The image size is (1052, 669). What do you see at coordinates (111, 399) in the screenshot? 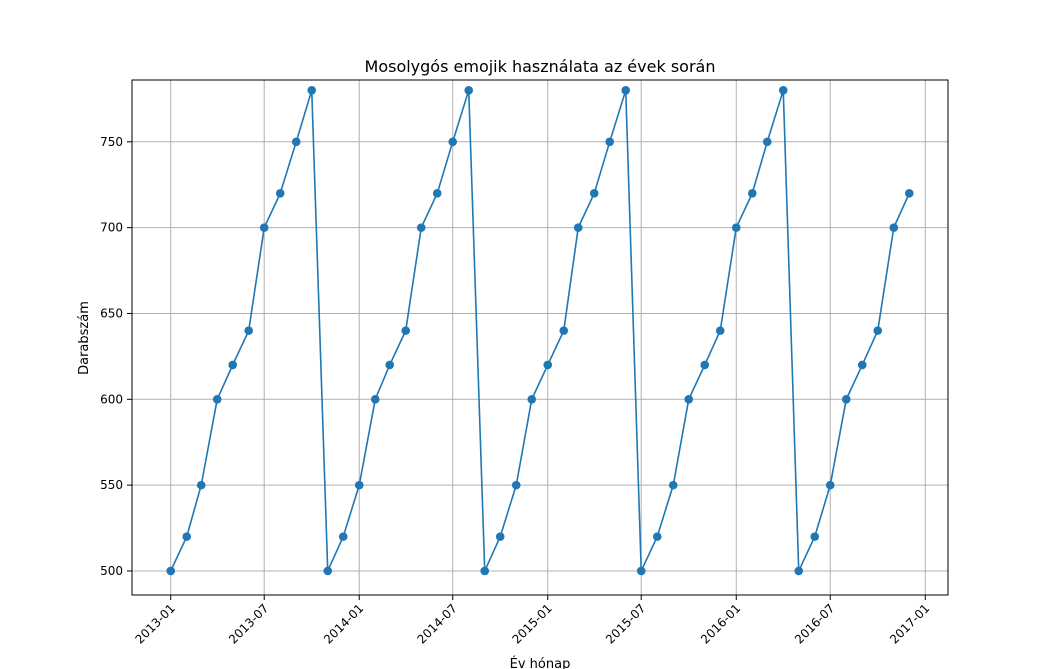
I see `y-tick-label: 600` at bounding box center [111, 399].